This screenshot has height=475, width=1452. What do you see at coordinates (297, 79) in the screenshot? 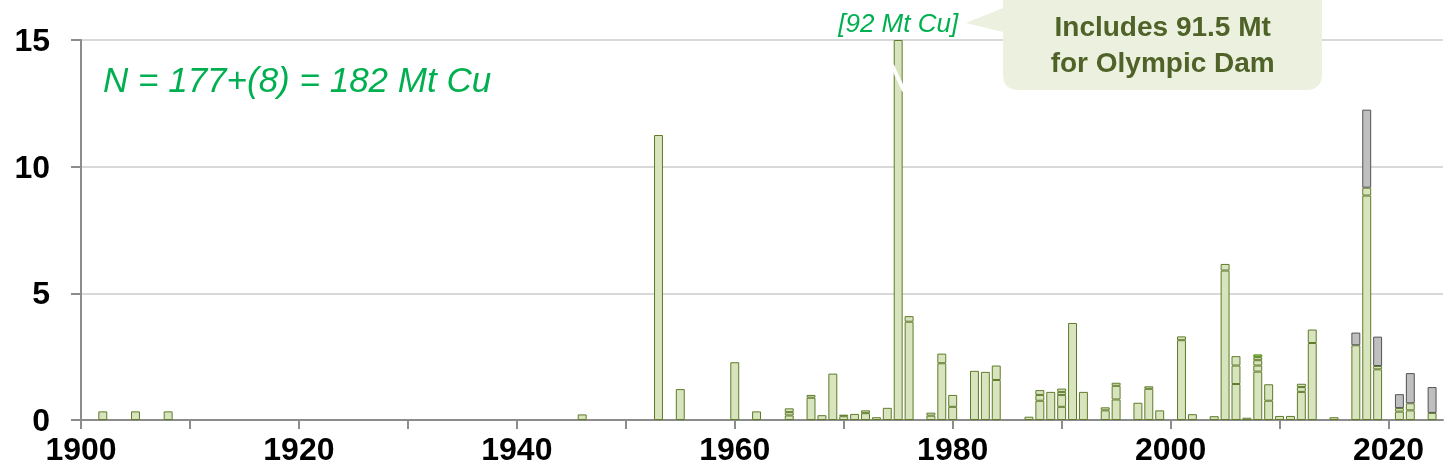
I see `annotation: N = 177+(8) = 182 Mt Cu` at bounding box center [297, 79].